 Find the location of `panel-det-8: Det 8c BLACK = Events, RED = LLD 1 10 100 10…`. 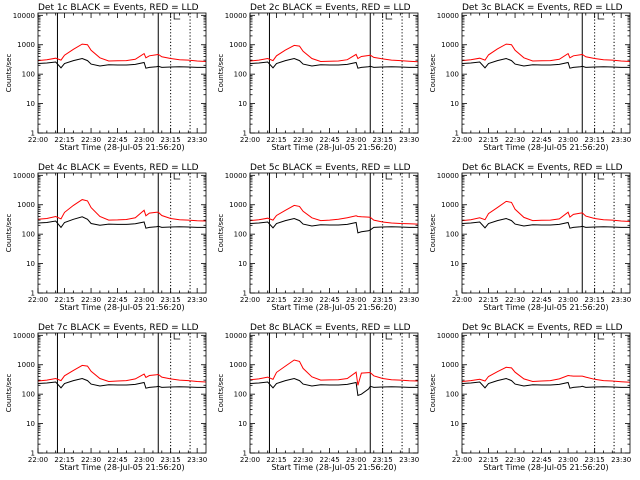

panel-det-8: Det 8c BLACK = Events, RED = LLD 1 10 100 10… is located at coordinates (318, 397).